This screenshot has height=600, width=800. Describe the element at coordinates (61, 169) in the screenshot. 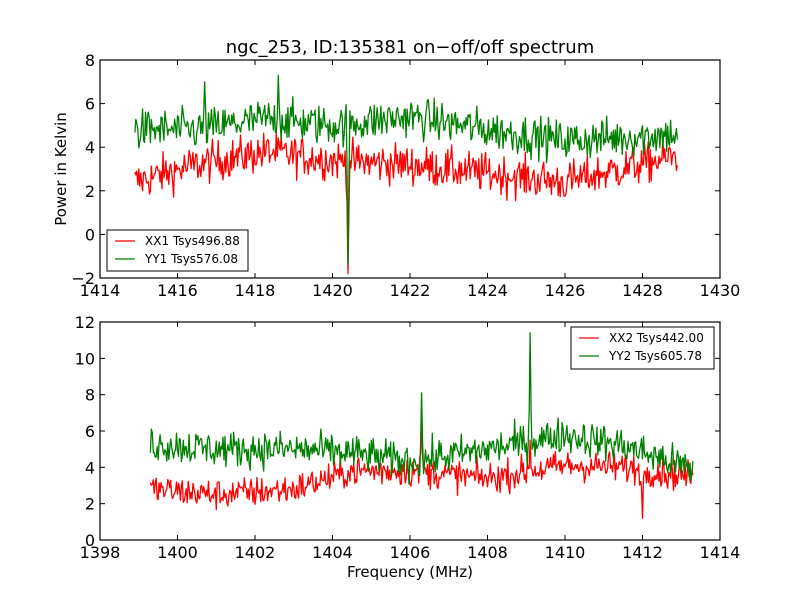

I see `y-axis-label: Power in Kelvin` at that location.